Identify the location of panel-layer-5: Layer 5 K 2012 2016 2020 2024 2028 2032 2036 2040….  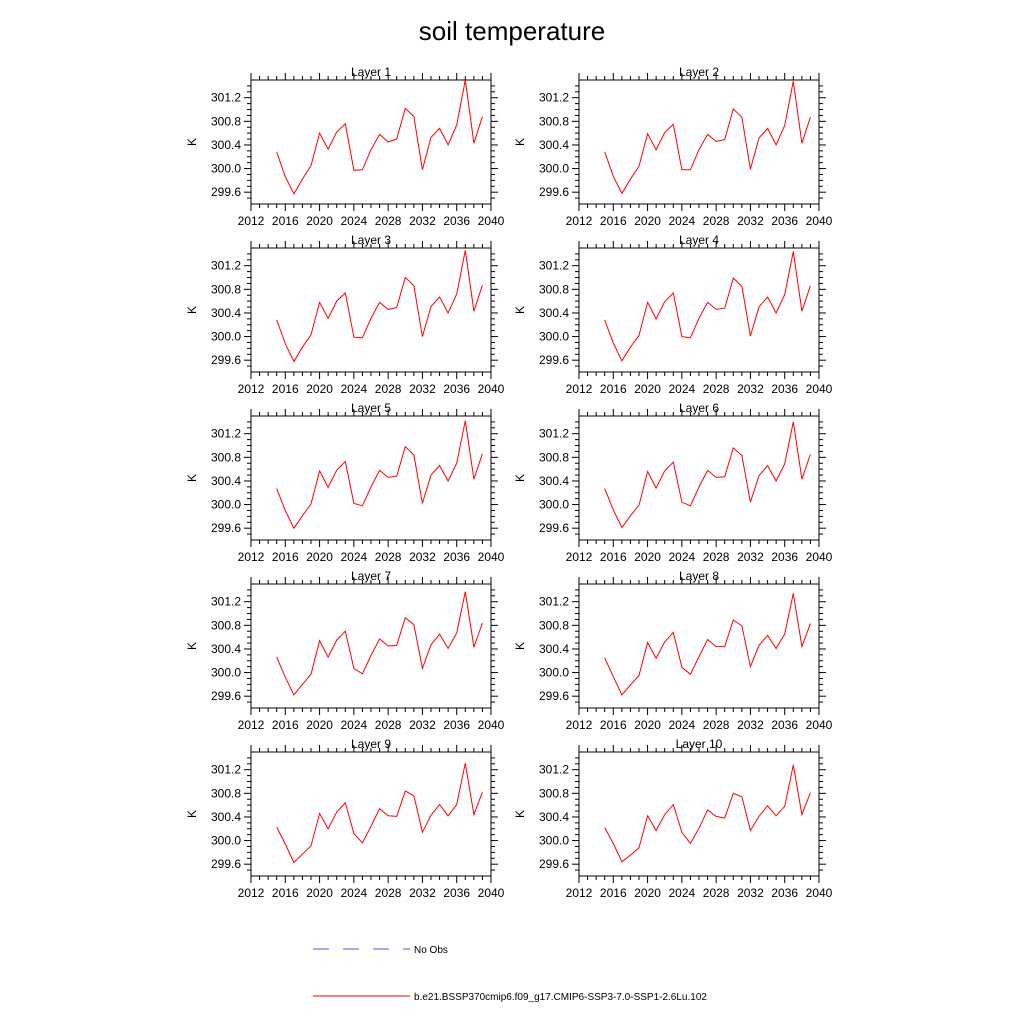
(345, 482).